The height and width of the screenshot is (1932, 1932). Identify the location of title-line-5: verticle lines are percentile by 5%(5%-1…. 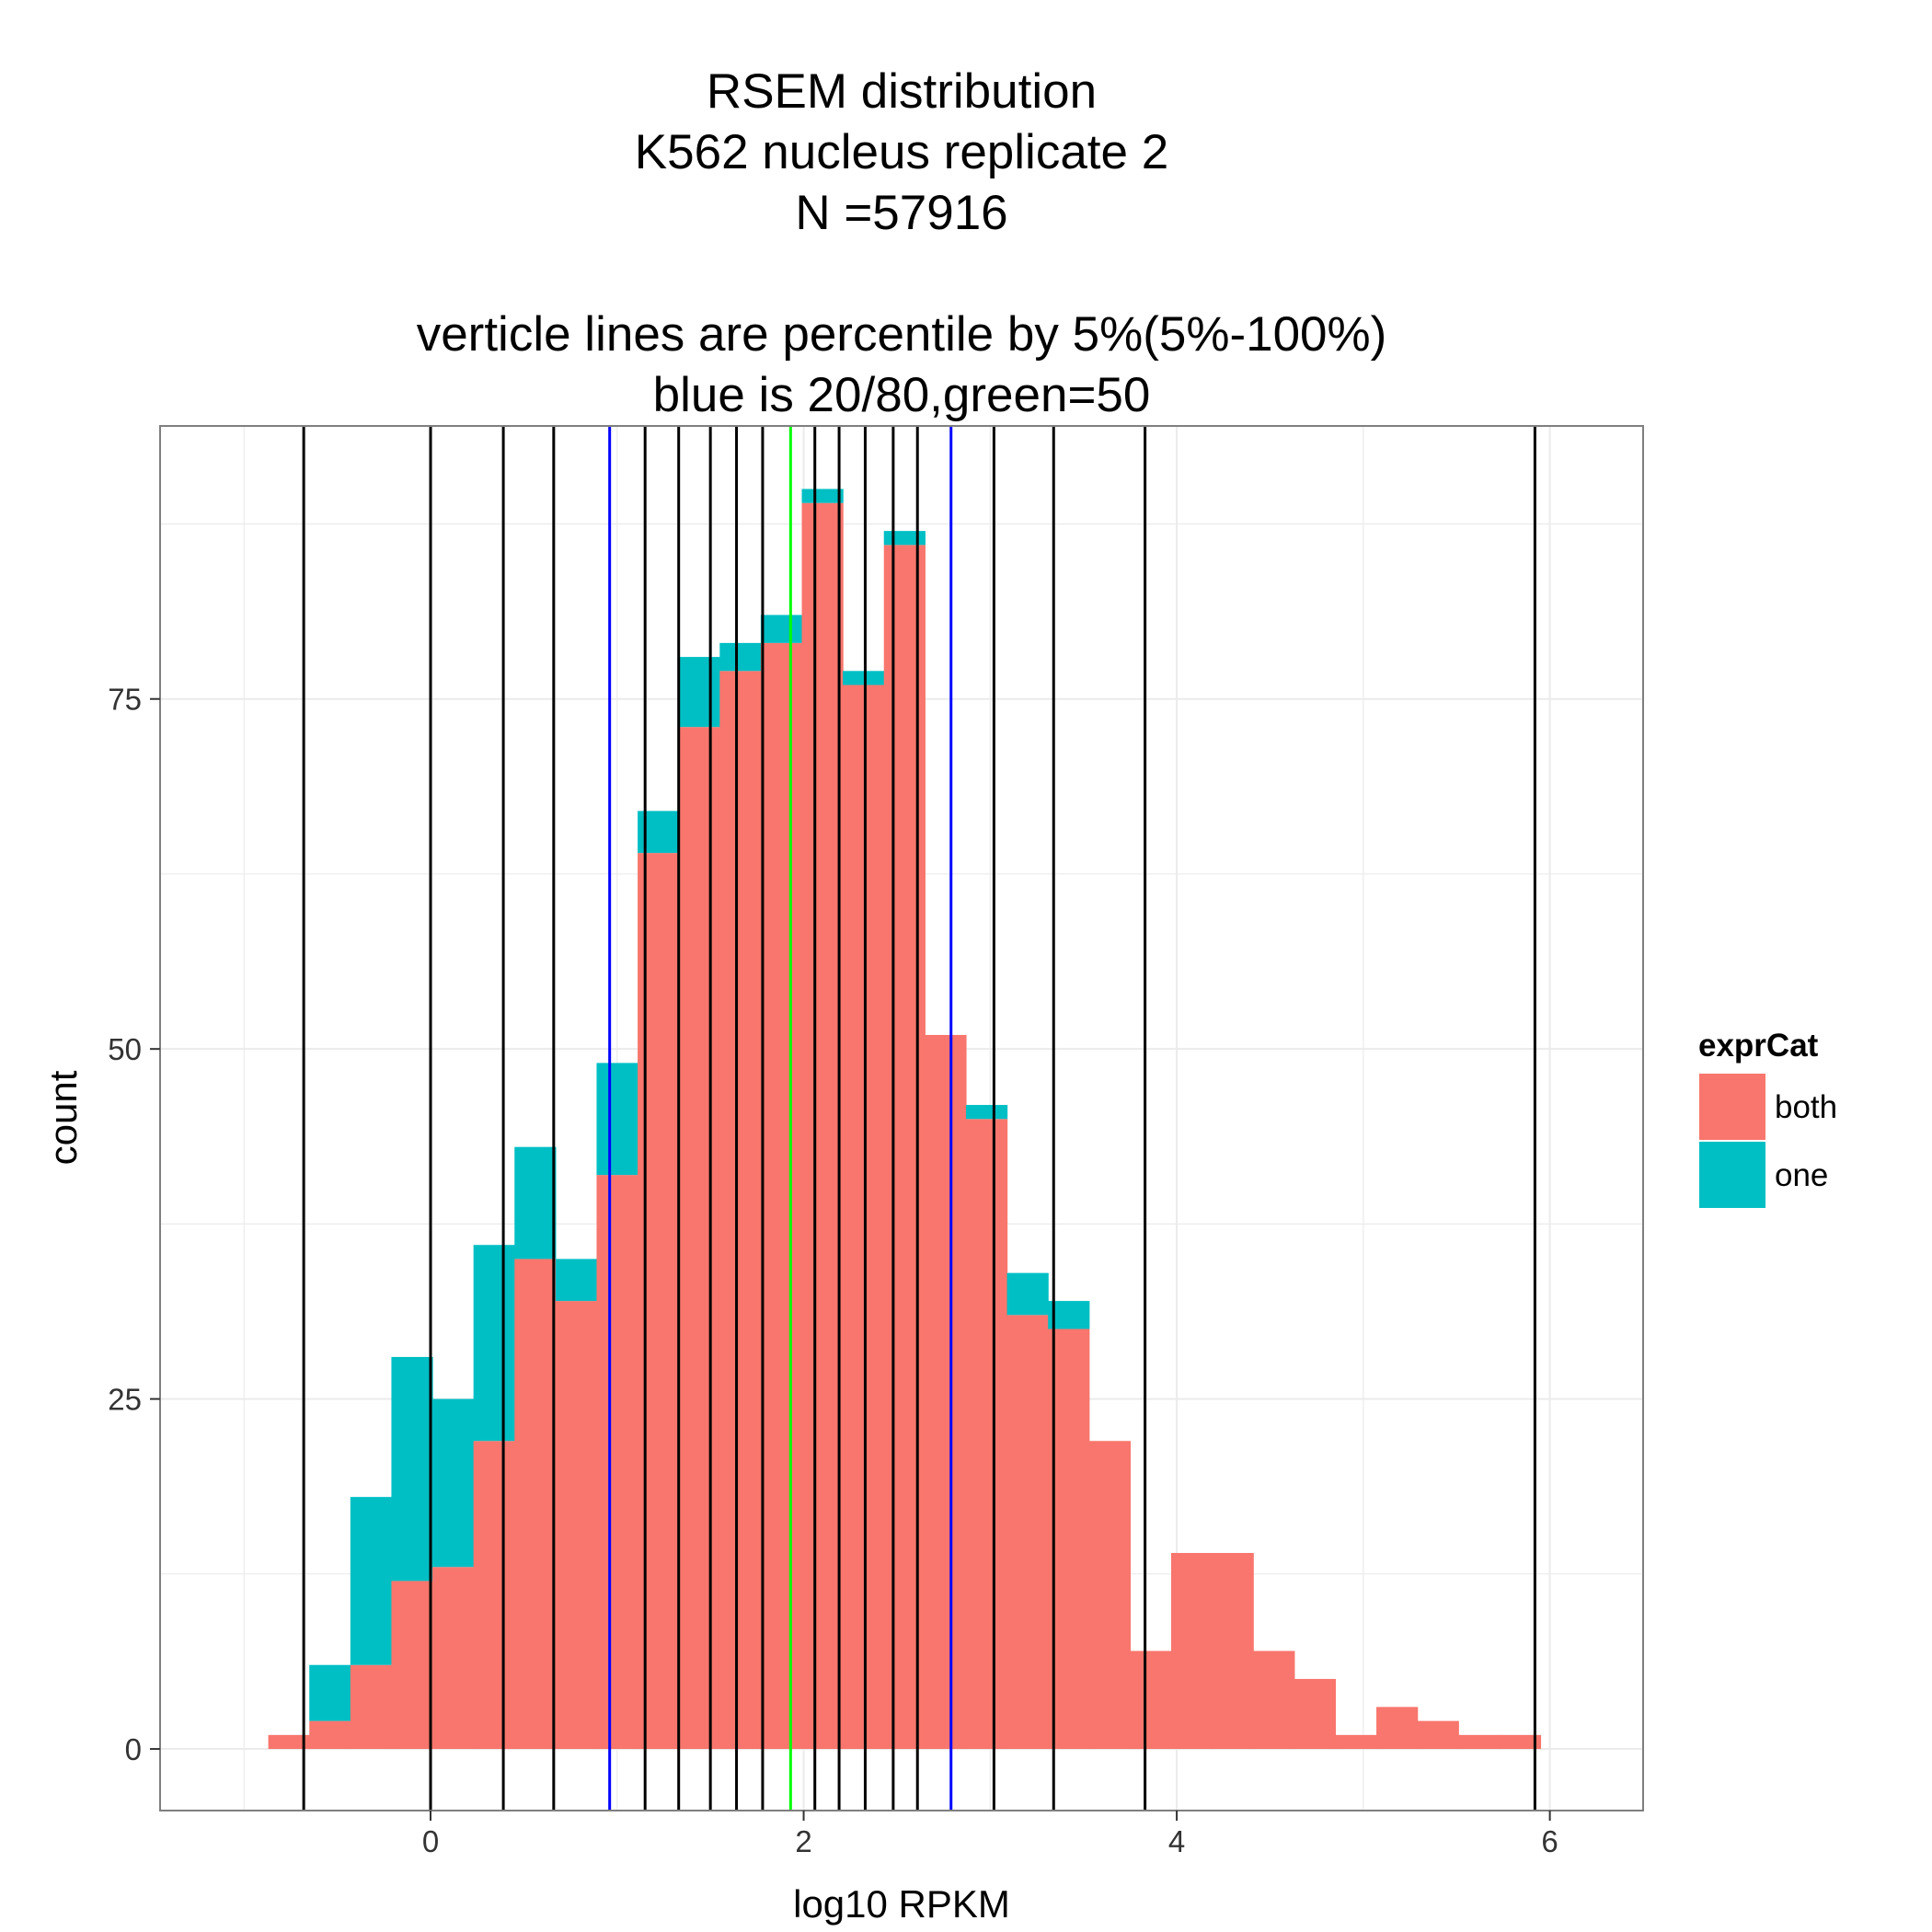
(902, 334).